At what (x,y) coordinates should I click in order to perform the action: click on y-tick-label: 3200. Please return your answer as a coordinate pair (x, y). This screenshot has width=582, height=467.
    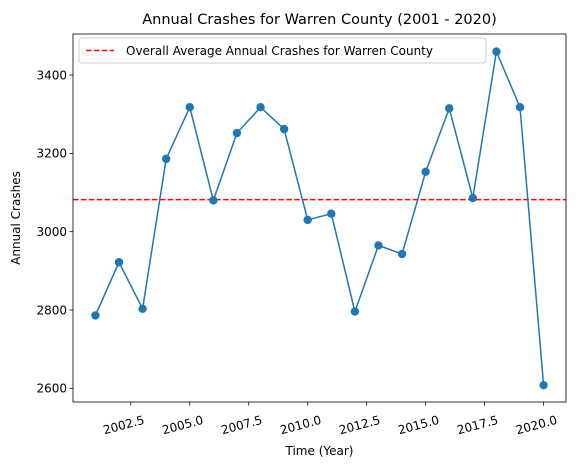
    Looking at the image, I should click on (51, 154).